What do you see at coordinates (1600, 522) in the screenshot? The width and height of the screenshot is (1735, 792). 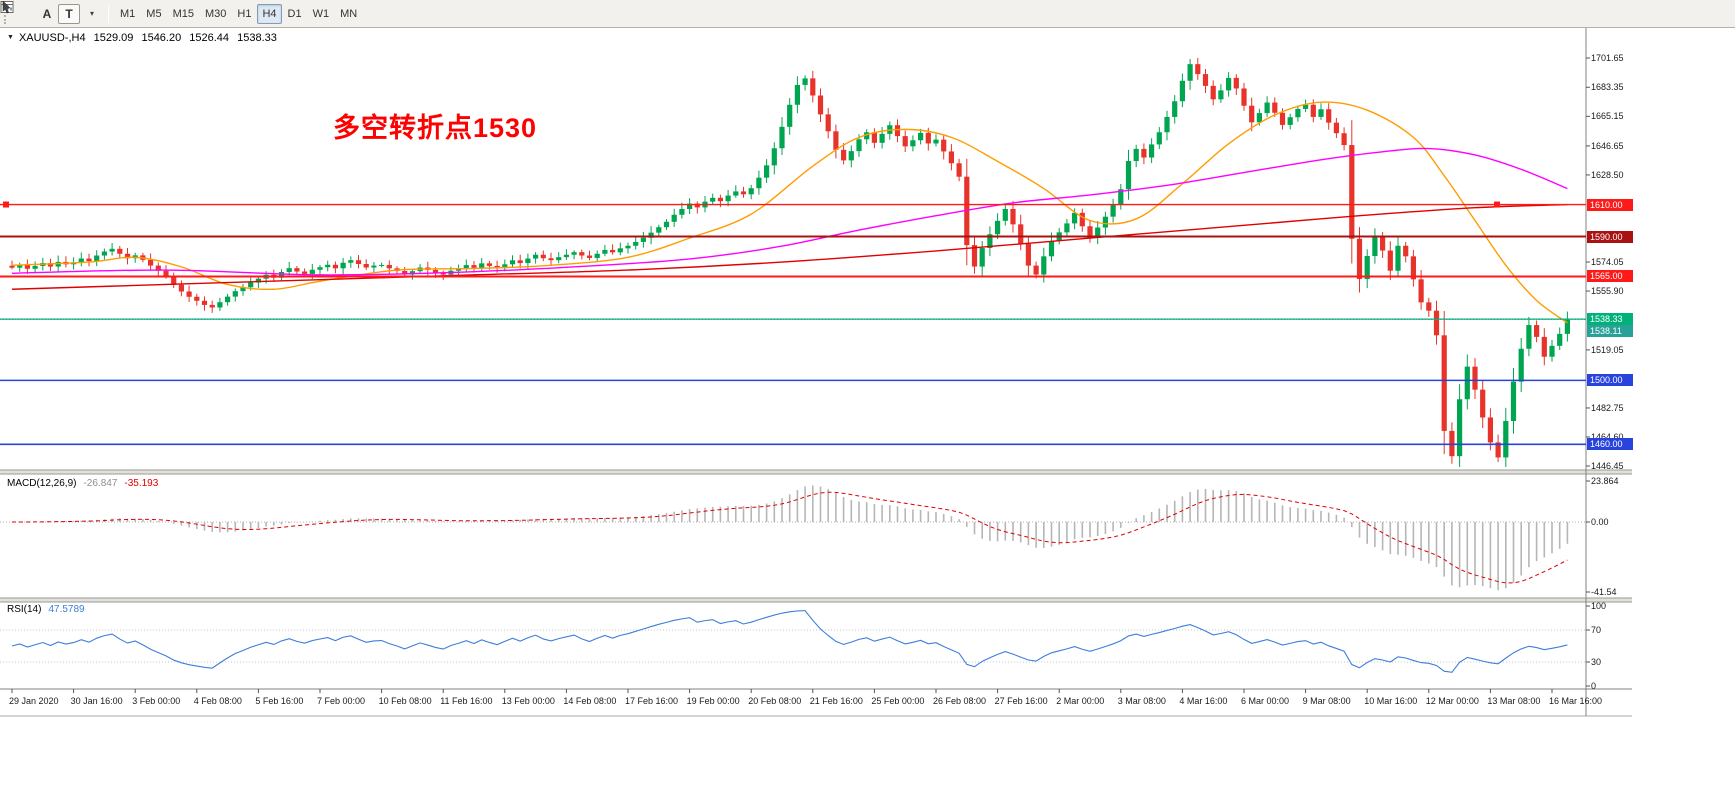 I see `macd-scale-label: 0.00` at bounding box center [1600, 522].